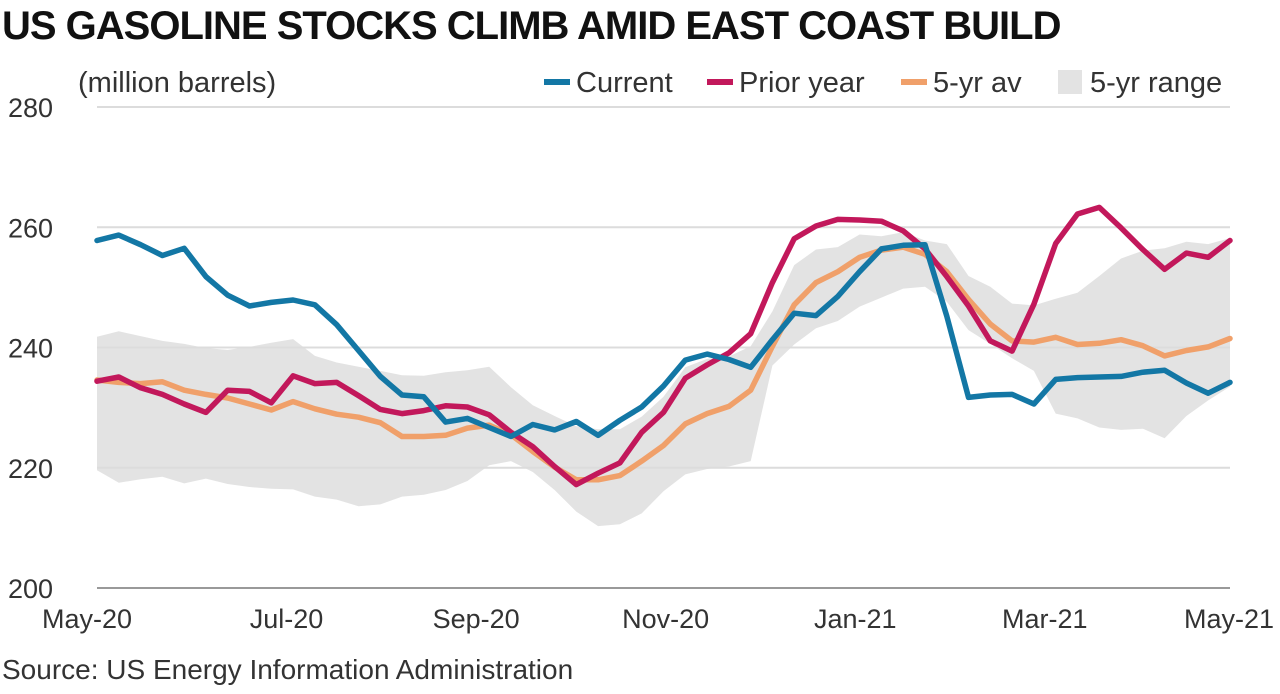 Image resolution: width=1280 pixels, height=694 pixels. Describe the element at coordinates (87, 619) in the screenshot. I see `x-tick-label: May-20` at that location.